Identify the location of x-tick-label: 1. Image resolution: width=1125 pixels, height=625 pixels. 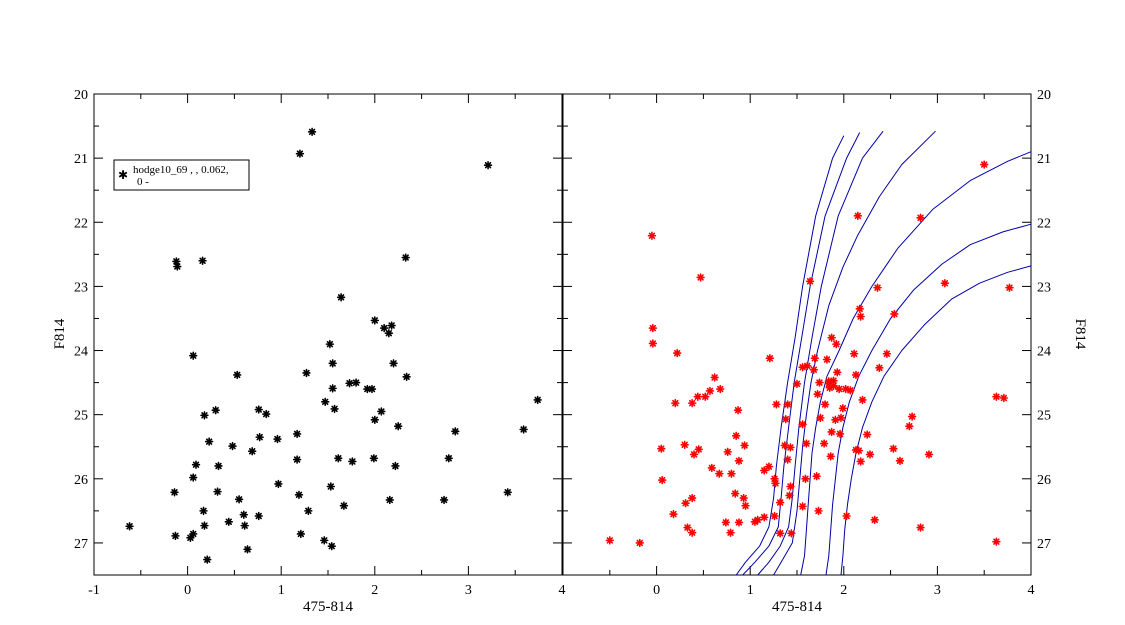
(750, 590).